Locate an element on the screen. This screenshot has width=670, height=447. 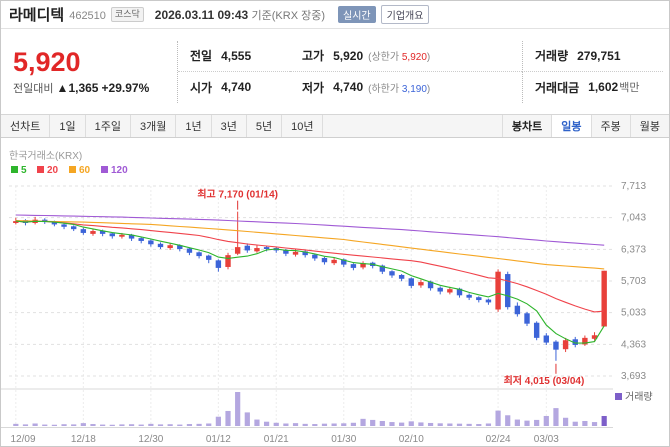
ma120-line is located at coordinates (310, 230).